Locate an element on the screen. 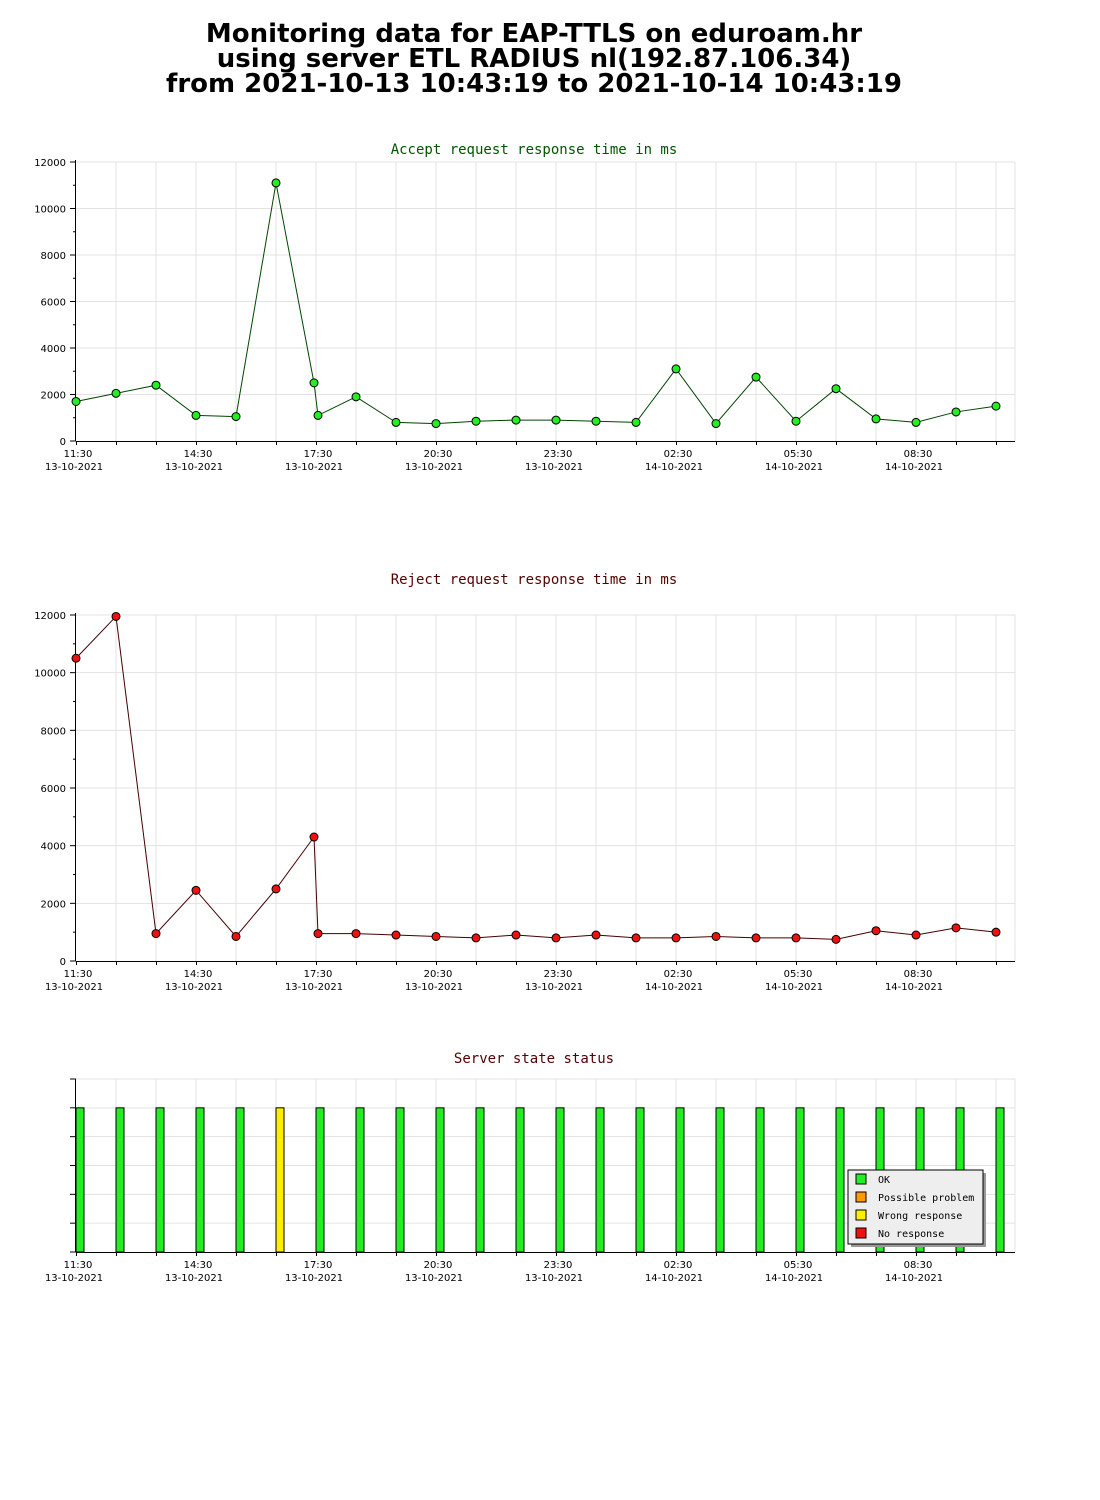 The image size is (1100, 1500). reject-y-tick-label: 10000 is located at coordinates (50, 674).